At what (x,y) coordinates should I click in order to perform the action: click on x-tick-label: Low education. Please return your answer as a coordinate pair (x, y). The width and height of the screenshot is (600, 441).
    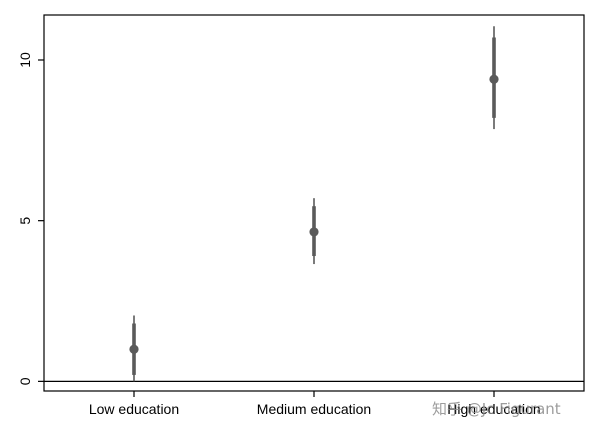
    Looking at the image, I should click on (134, 409).